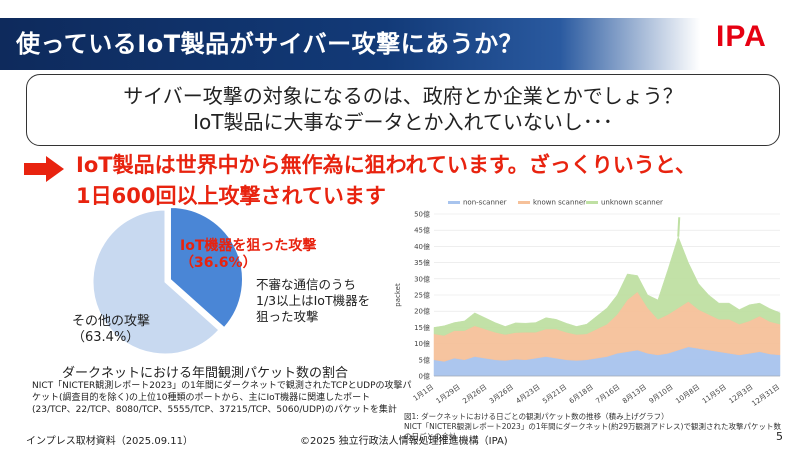 Image resolution: width=800 pixels, height=450 pixels. I want to click on pie-label-iot: IoT機器を狙った攻撃 （36.6%）, so click(248, 255).